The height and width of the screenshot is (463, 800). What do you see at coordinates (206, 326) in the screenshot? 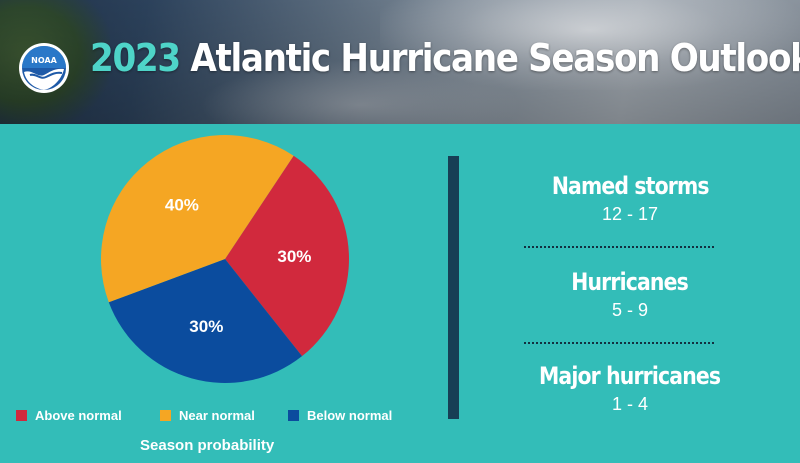
I see `pie-label-below-normal: 30%` at bounding box center [206, 326].